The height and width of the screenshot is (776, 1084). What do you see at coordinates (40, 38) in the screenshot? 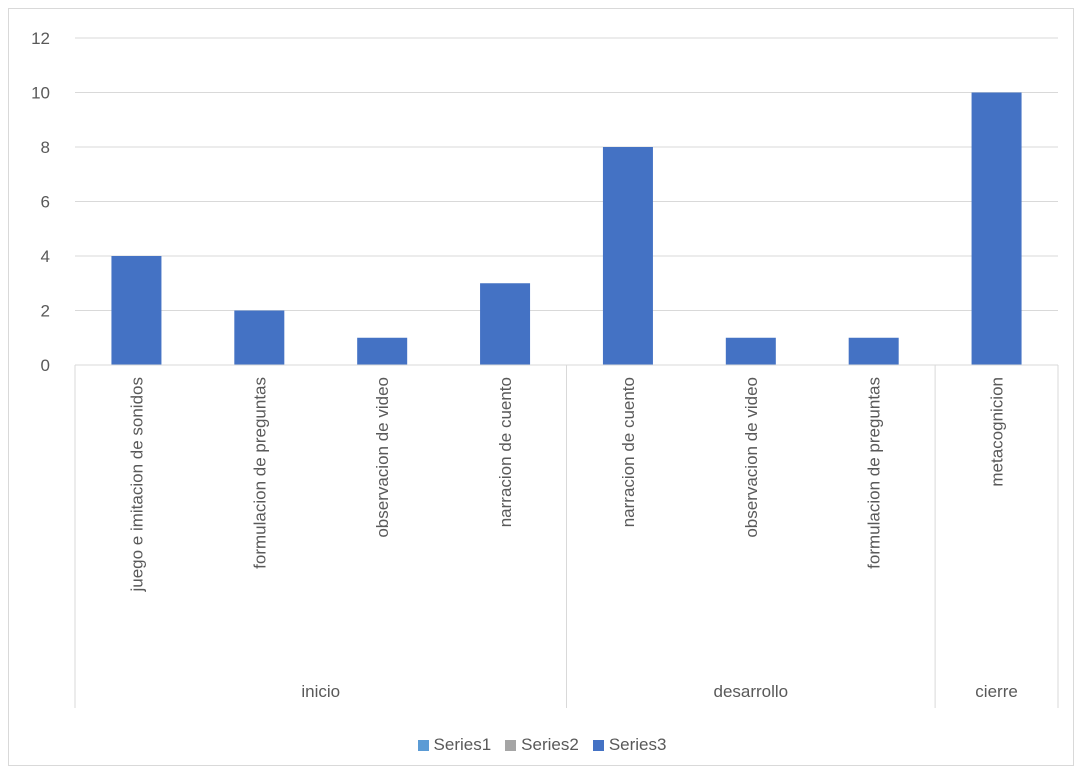
I see `y-tick-label: 12` at bounding box center [40, 38].